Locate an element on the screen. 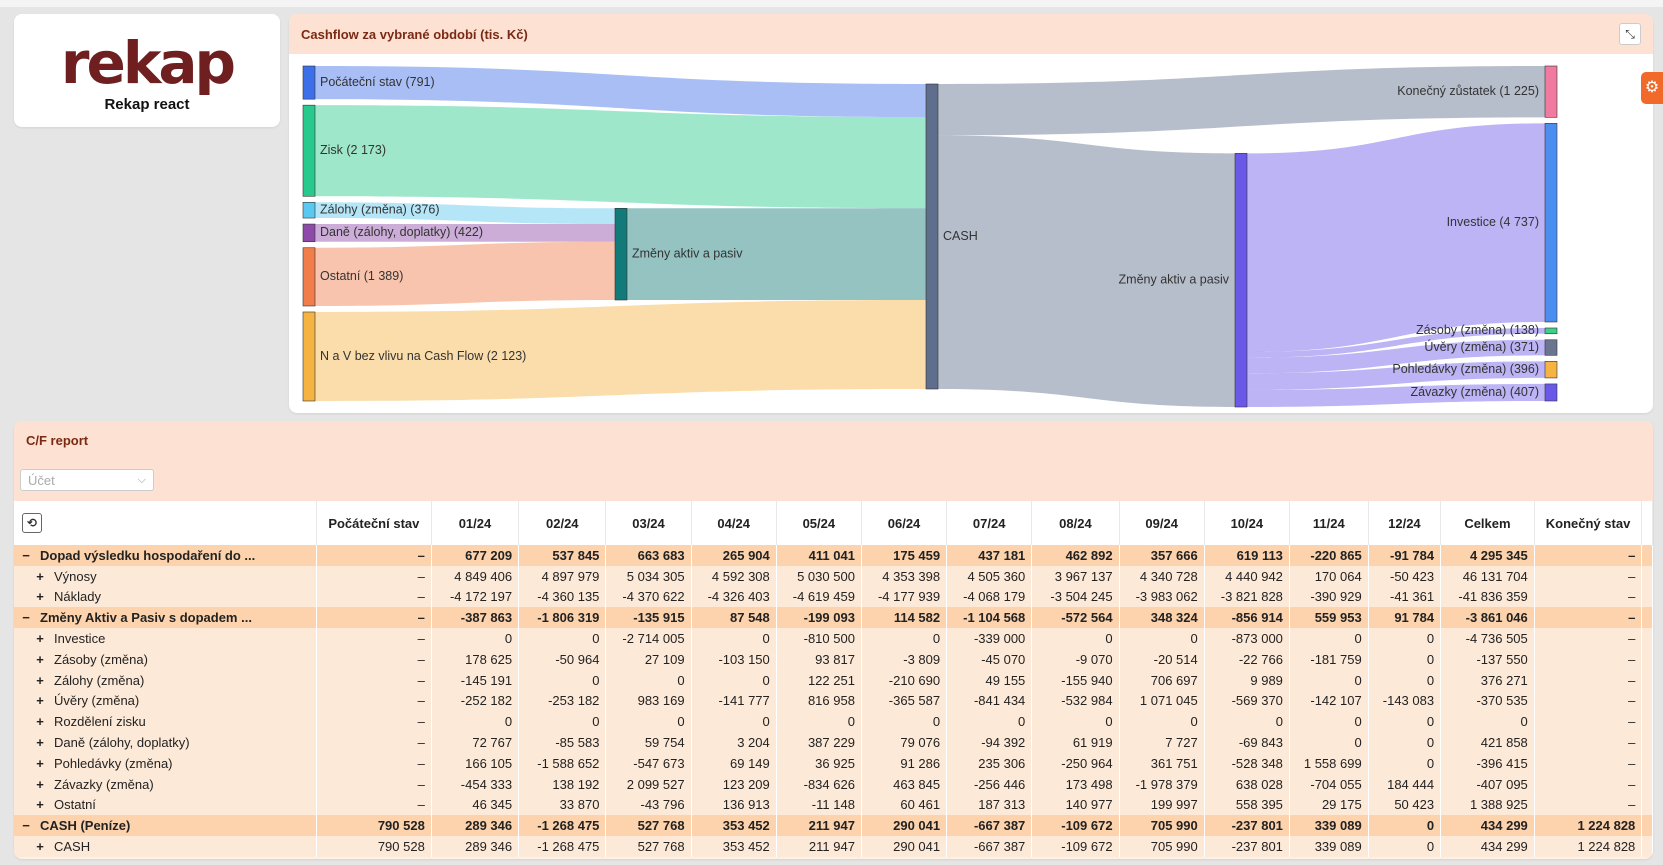 The height and width of the screenshot is (865, 1663). account-select: Účet ⌵ is located at coordinates (87, 480).